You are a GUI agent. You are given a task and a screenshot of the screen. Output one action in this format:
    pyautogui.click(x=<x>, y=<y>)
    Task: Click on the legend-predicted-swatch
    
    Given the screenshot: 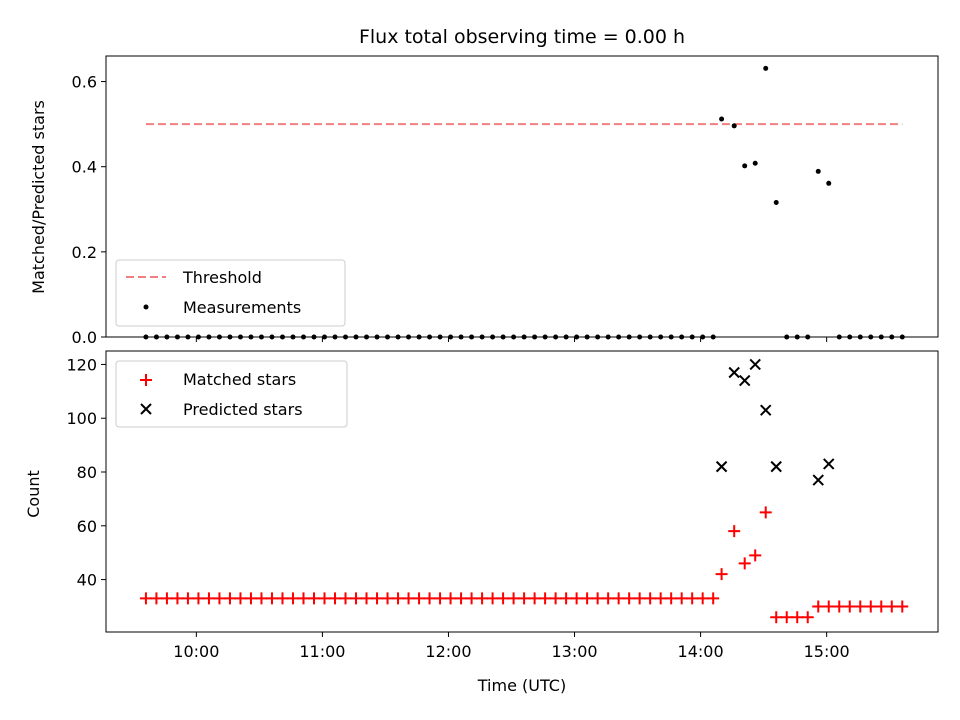 What is the action you would take?
    pyautogui.click(x=146, y=409)
    